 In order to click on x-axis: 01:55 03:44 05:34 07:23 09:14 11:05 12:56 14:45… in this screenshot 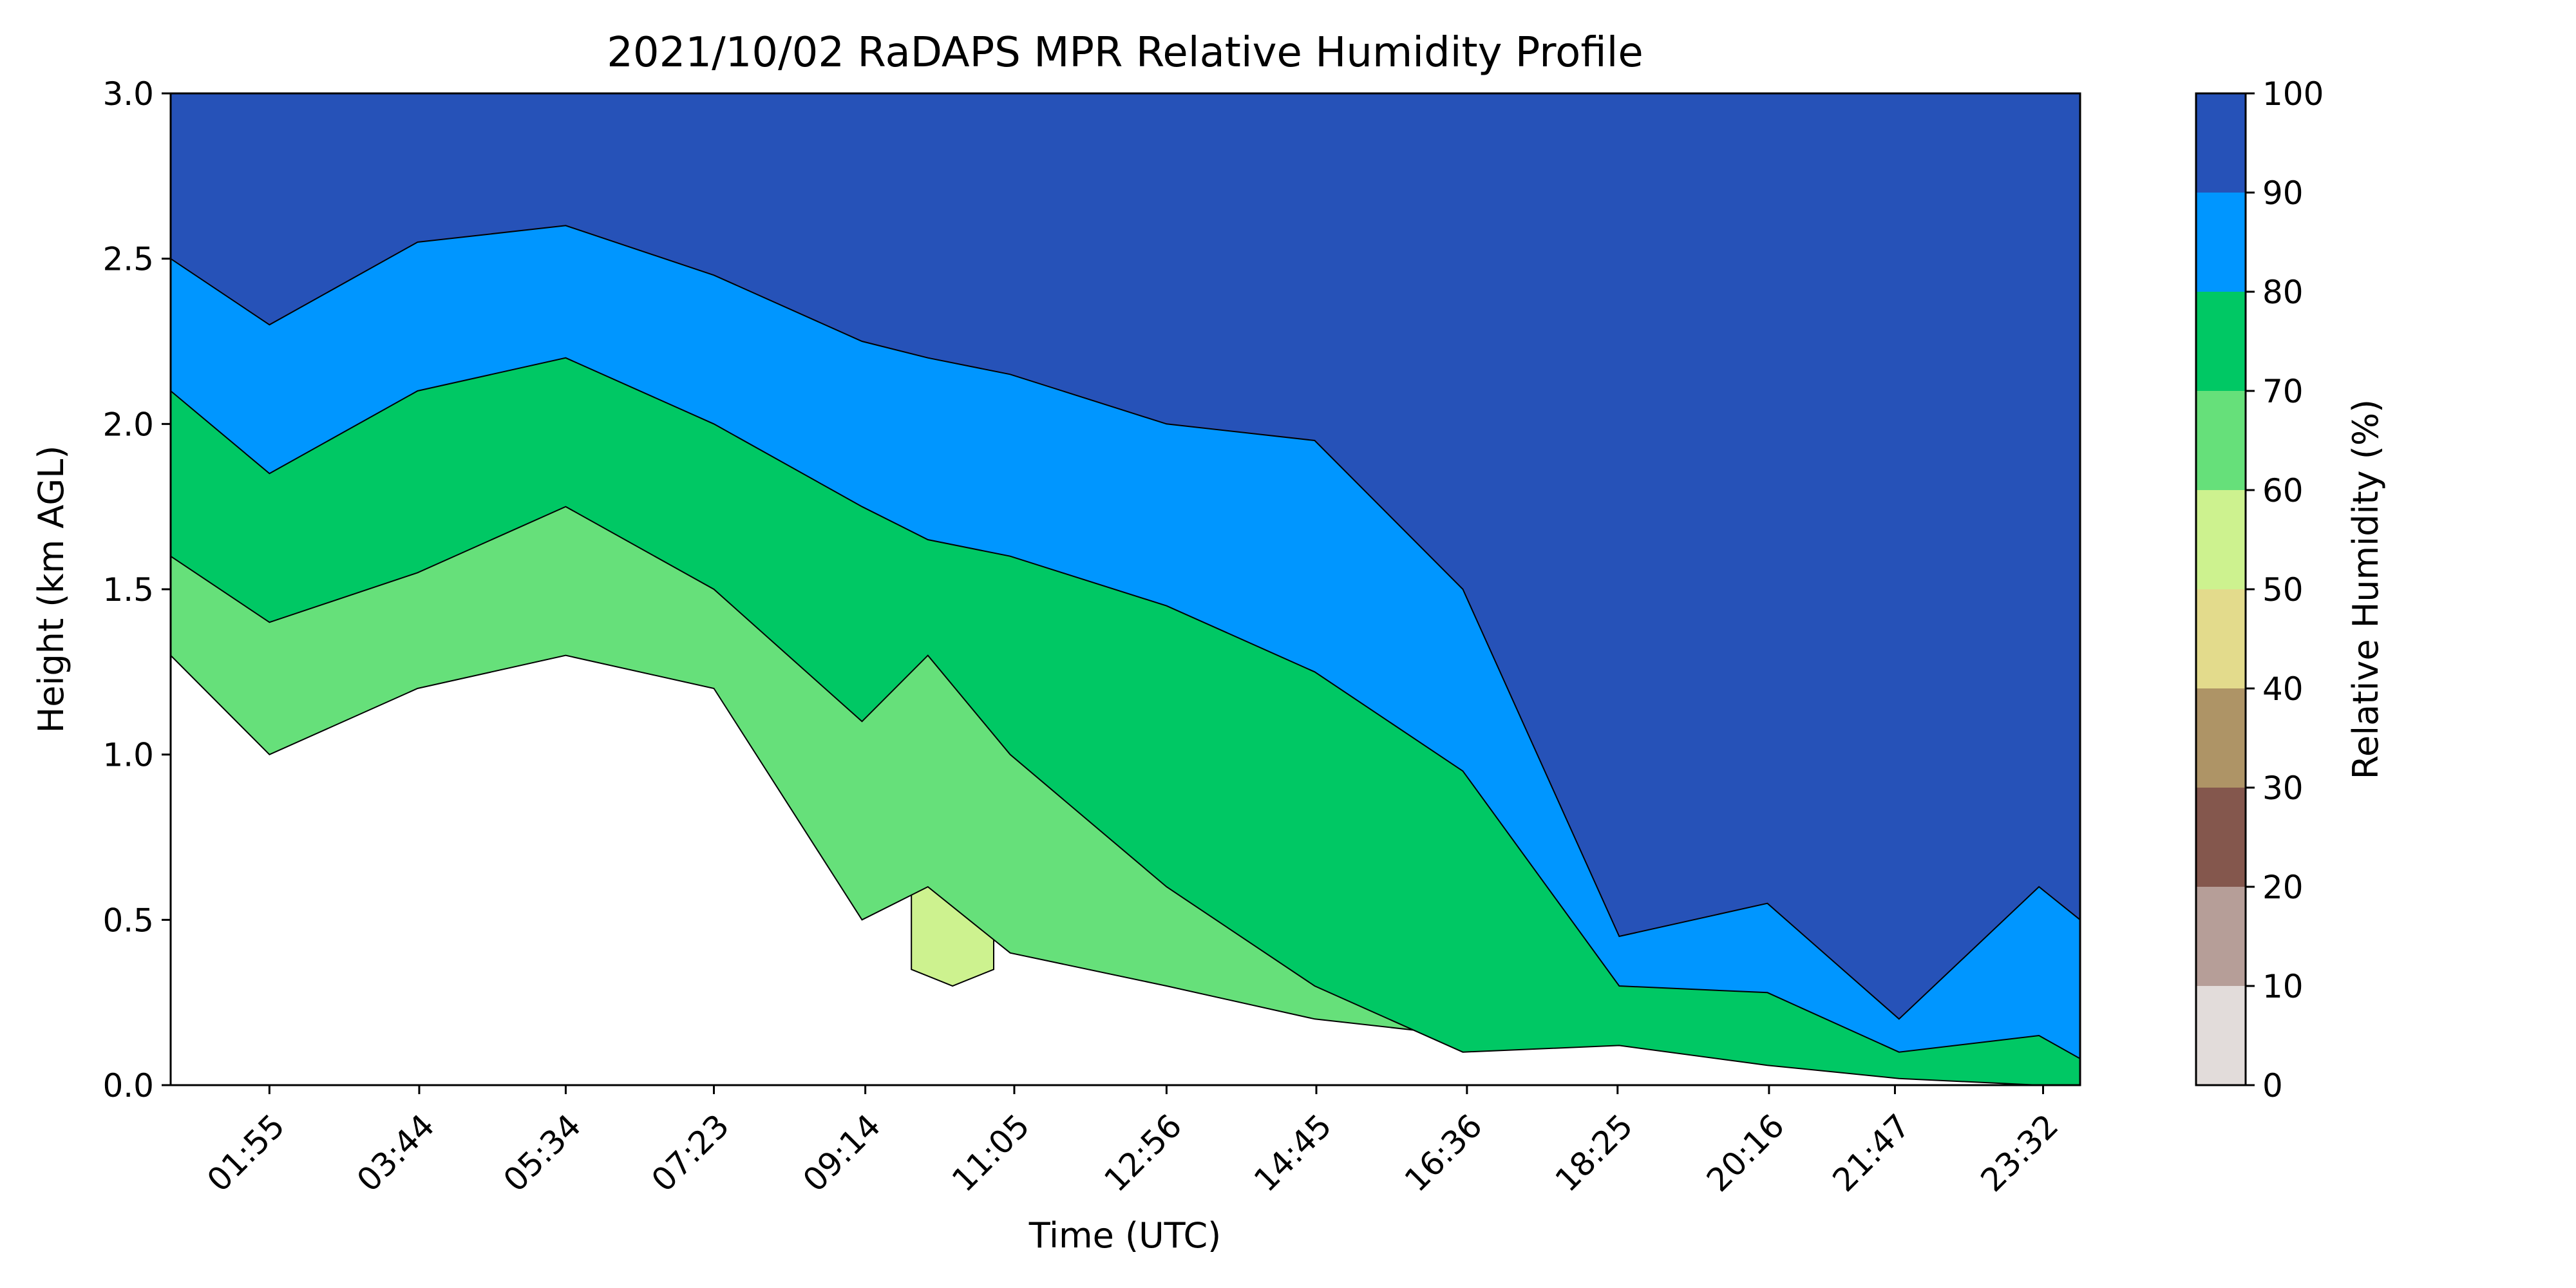, I will do `click(1132, 1142)`.